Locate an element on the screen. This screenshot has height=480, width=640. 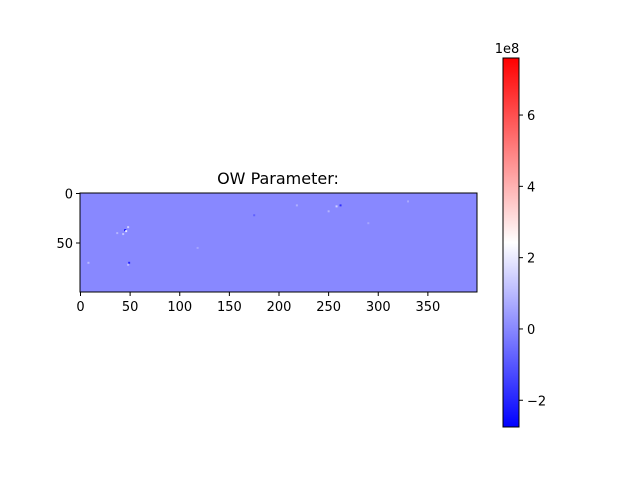
x-tick-label: 100 is located at coordinates (179, 307).